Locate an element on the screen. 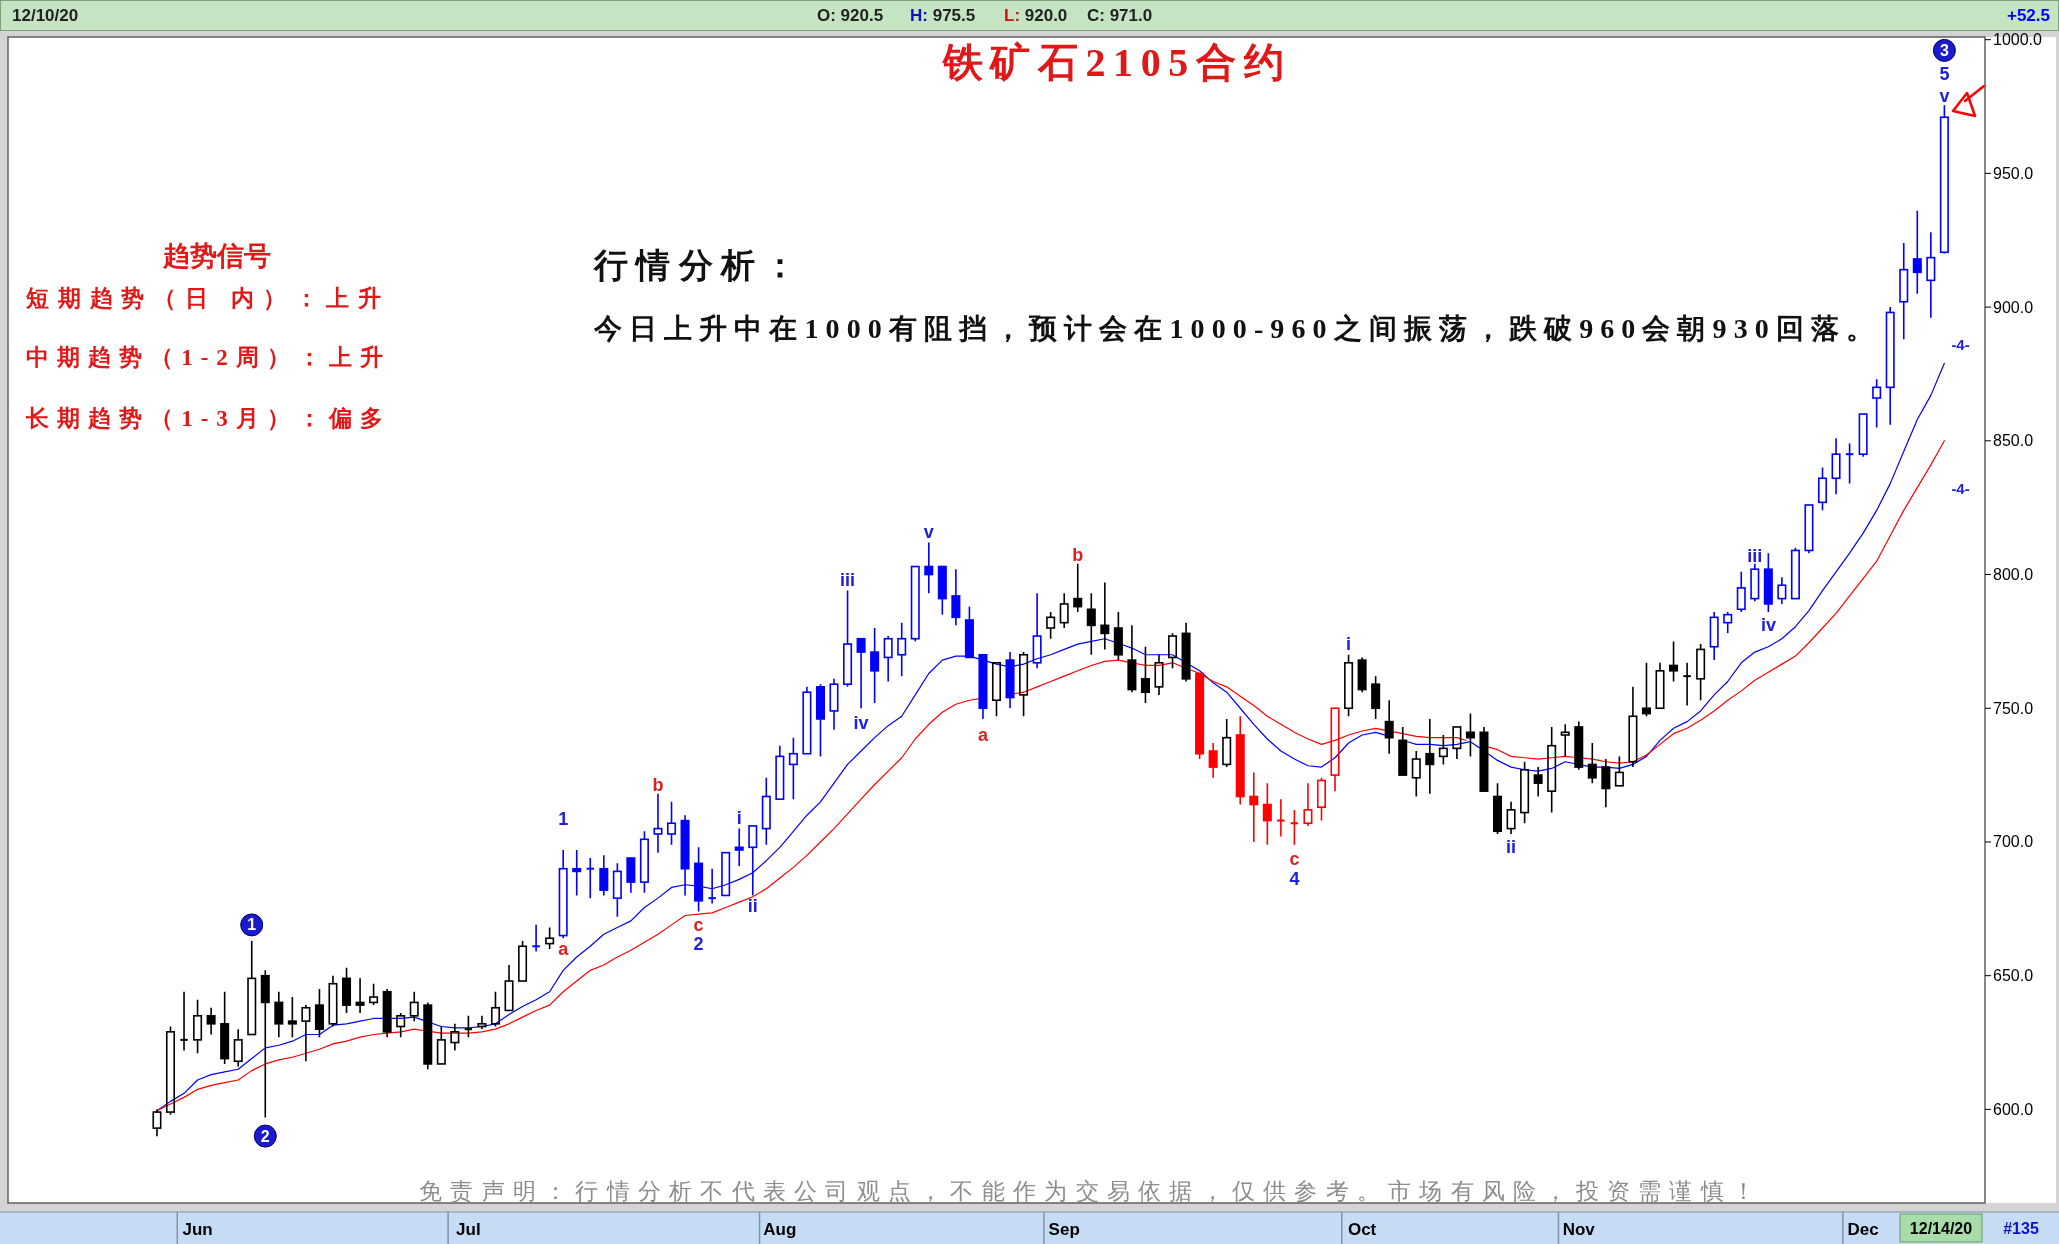 The width and height of the screenshot is (2059, 1244). annotation: 4 is located at coordinates (1294, 879).